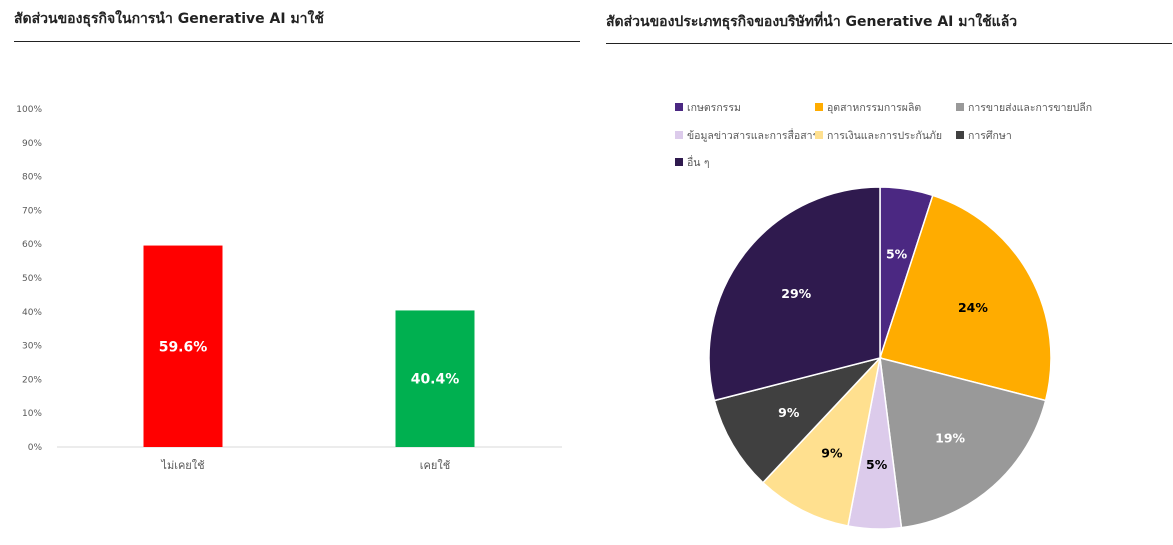  I want to click on x-tick-label: ไม่เคยใช้, so click(182, 465).